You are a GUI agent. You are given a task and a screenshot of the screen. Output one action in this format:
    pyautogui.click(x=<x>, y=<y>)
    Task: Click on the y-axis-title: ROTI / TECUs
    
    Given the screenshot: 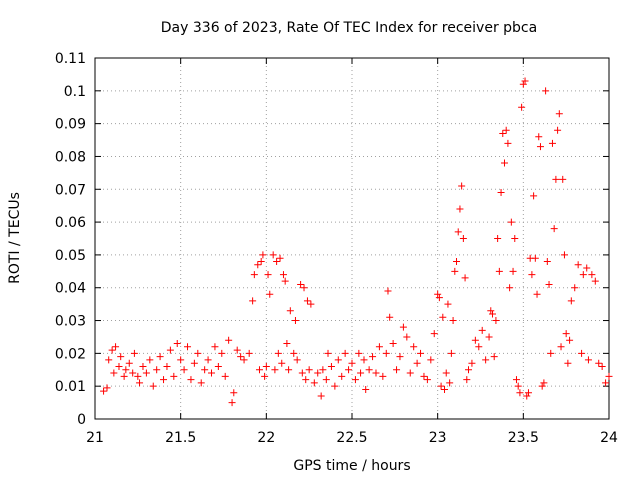 What is the action you would take?
    pyautogui.click(x=15, y=238)
    